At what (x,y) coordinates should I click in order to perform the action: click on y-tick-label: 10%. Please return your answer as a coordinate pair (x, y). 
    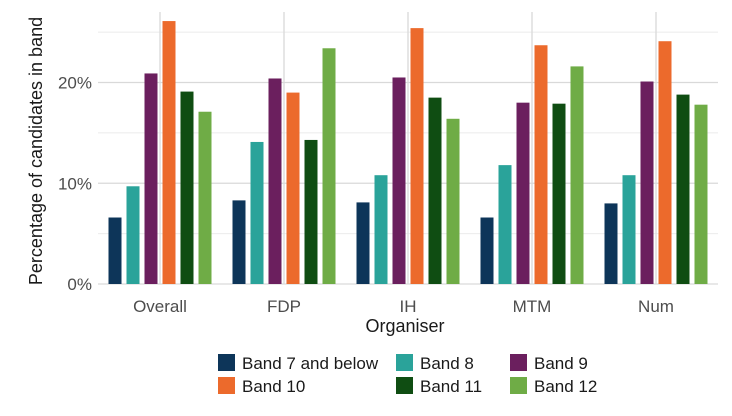
    Looking at the image, I should click on (75, 183).